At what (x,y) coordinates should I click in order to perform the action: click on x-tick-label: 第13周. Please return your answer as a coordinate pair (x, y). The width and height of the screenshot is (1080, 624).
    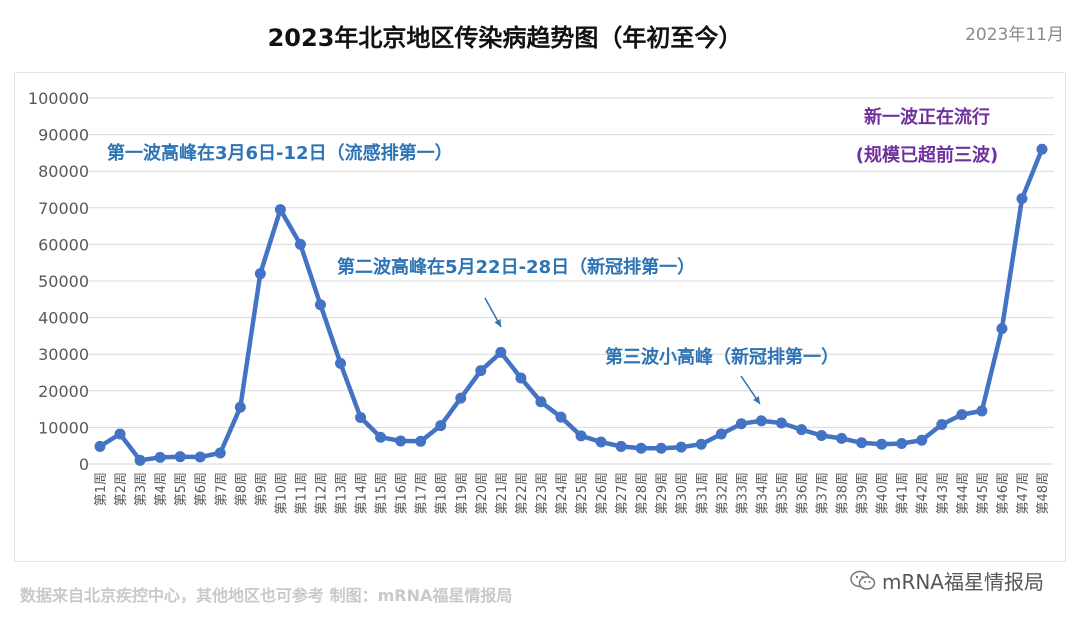
    Looking at the image, I should click on (342, 493).